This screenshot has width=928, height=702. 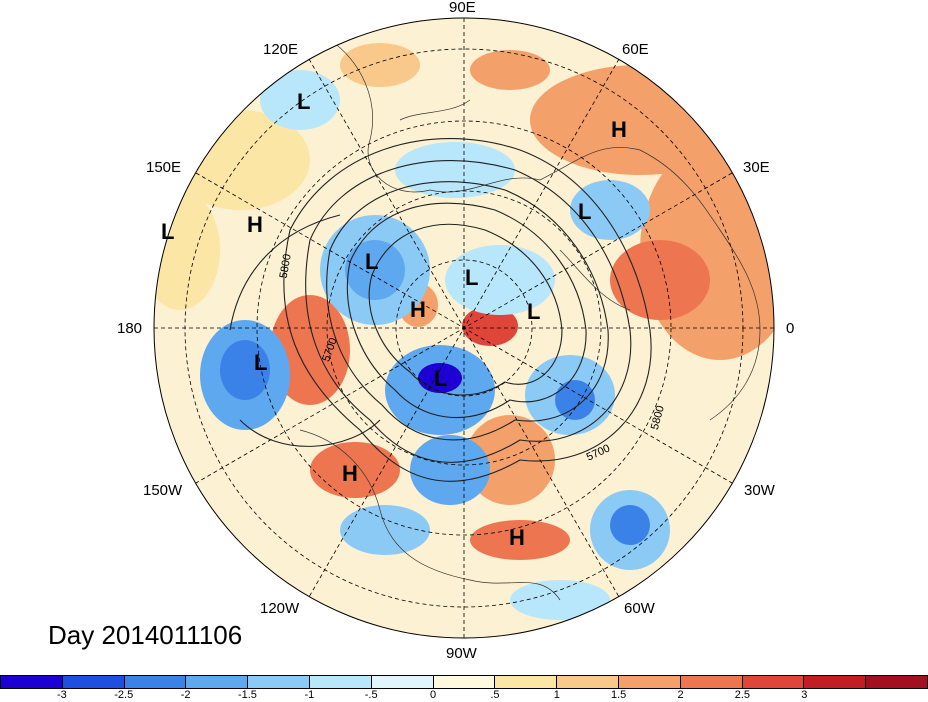 I want to click on lon-label-60w: 60W, so click(x=639, y=608).